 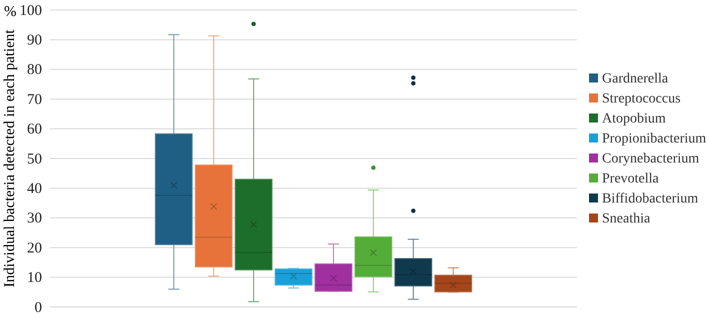 I want to click on y-tick-label: 100, so click(x=31, y=10).